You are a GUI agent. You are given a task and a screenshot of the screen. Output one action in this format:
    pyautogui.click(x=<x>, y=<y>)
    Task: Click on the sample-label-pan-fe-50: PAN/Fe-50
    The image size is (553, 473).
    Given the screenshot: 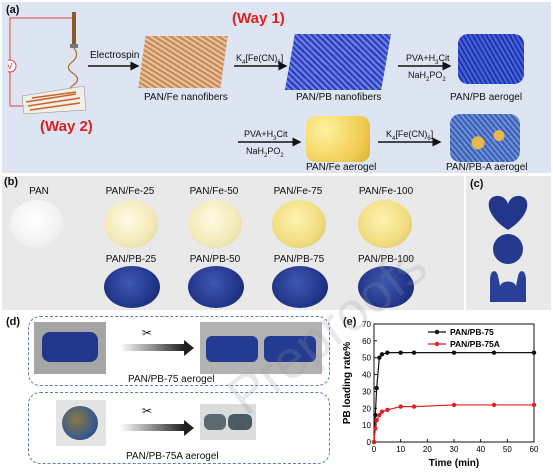 What is the action you would take?
    pyautogui.click(x=214, y=191)
    